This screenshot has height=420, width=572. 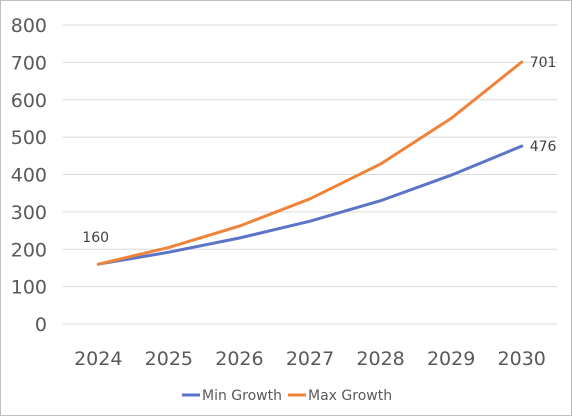 What do you see at coordinates (380, 359) in the screenshot?
I see `x-tick-label: 2028` at bounding box center [380, 359].